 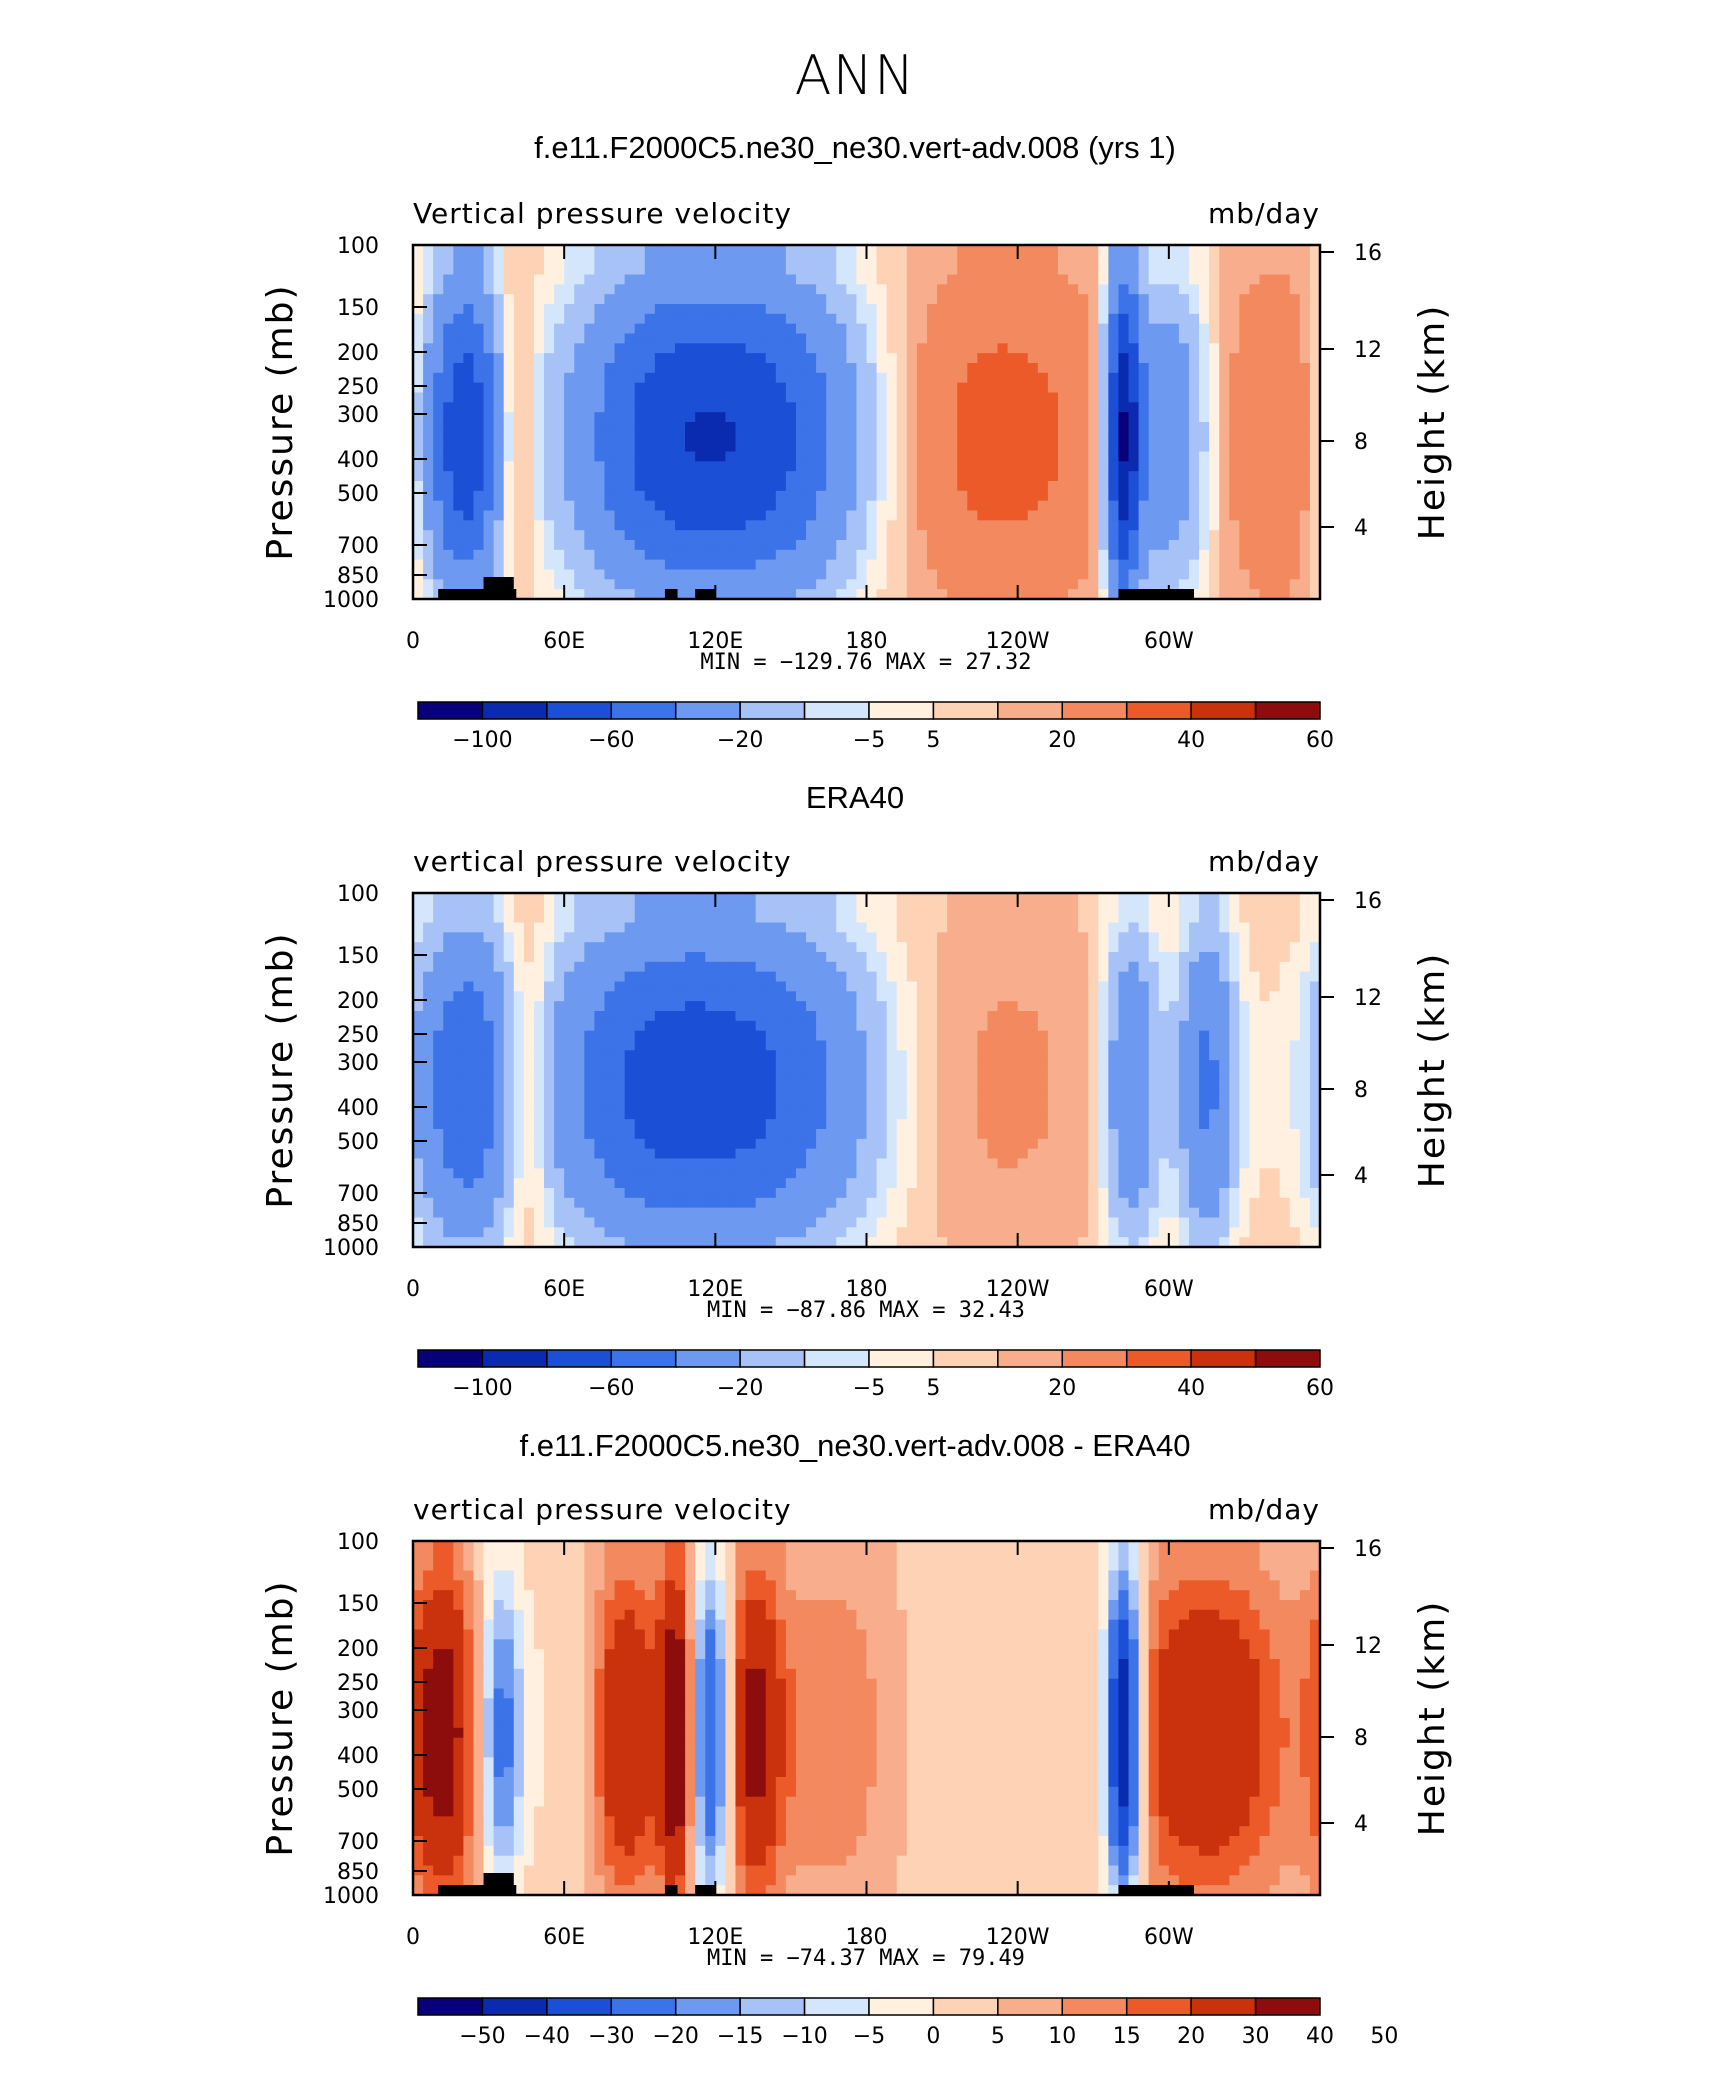 What do you see at coordinates (855, 797) in the screenshot?
I see `panel-title-era40: ERA40` at bounding box center [855, 797].